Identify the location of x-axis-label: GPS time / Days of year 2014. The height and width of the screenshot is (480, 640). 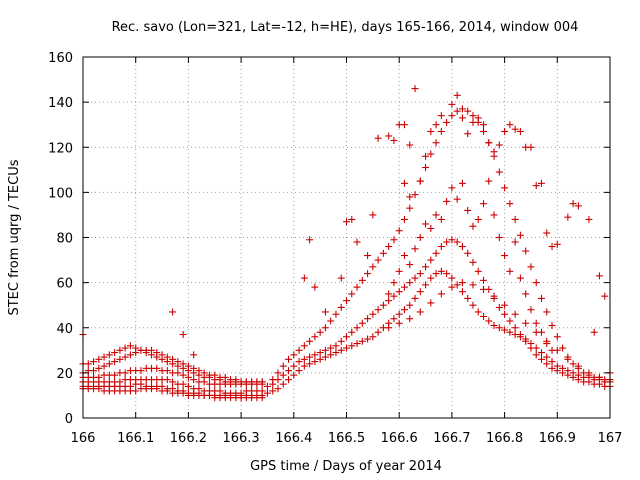
(346, 466).